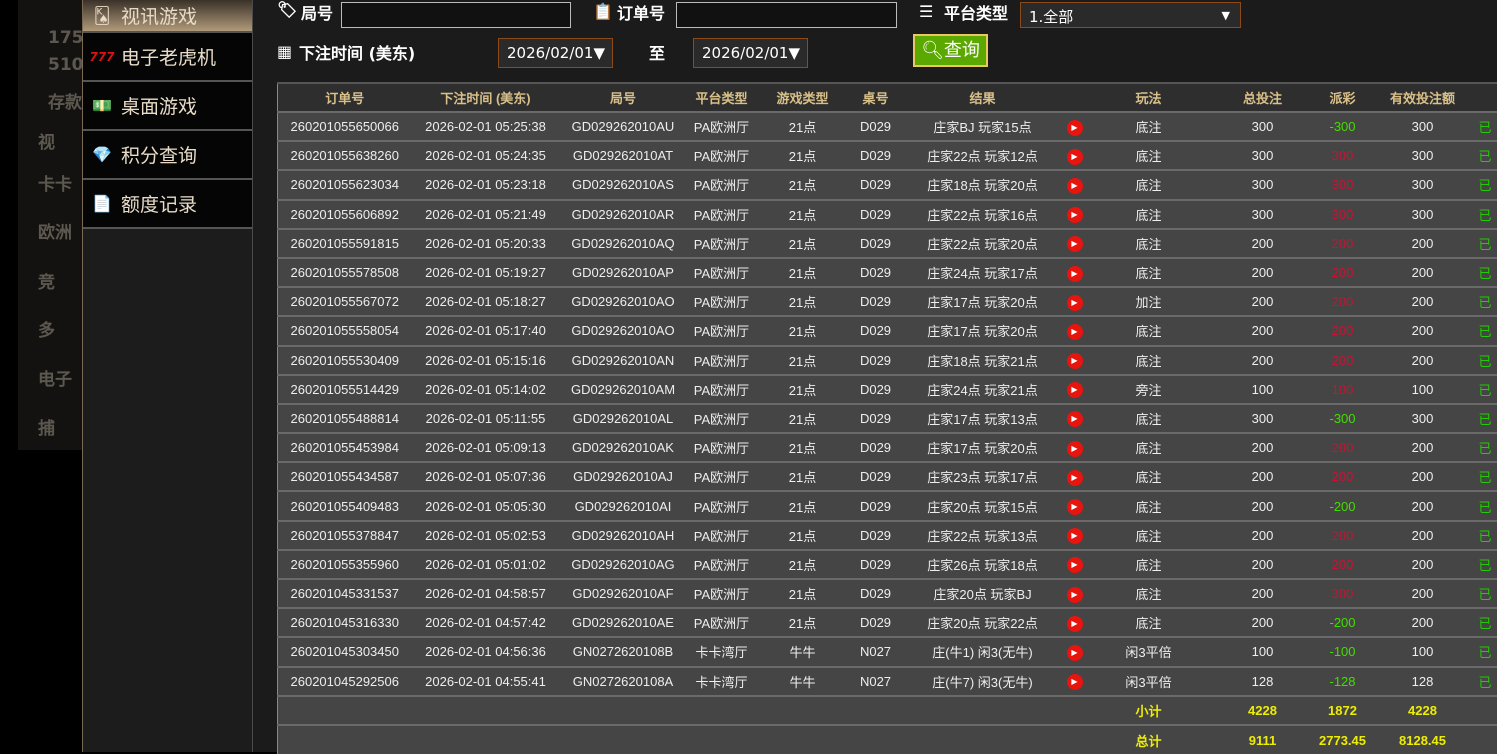  What do you see at coordinates (1423, 418) in the screenshot?
I see `valid-bet: 300` at bounding box center [1423, 418].